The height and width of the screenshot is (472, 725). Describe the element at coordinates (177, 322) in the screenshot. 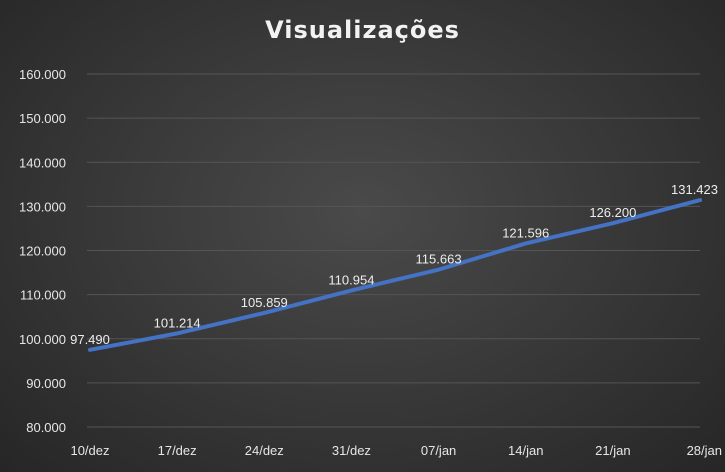

I see `data-label: 101.214` at that location.